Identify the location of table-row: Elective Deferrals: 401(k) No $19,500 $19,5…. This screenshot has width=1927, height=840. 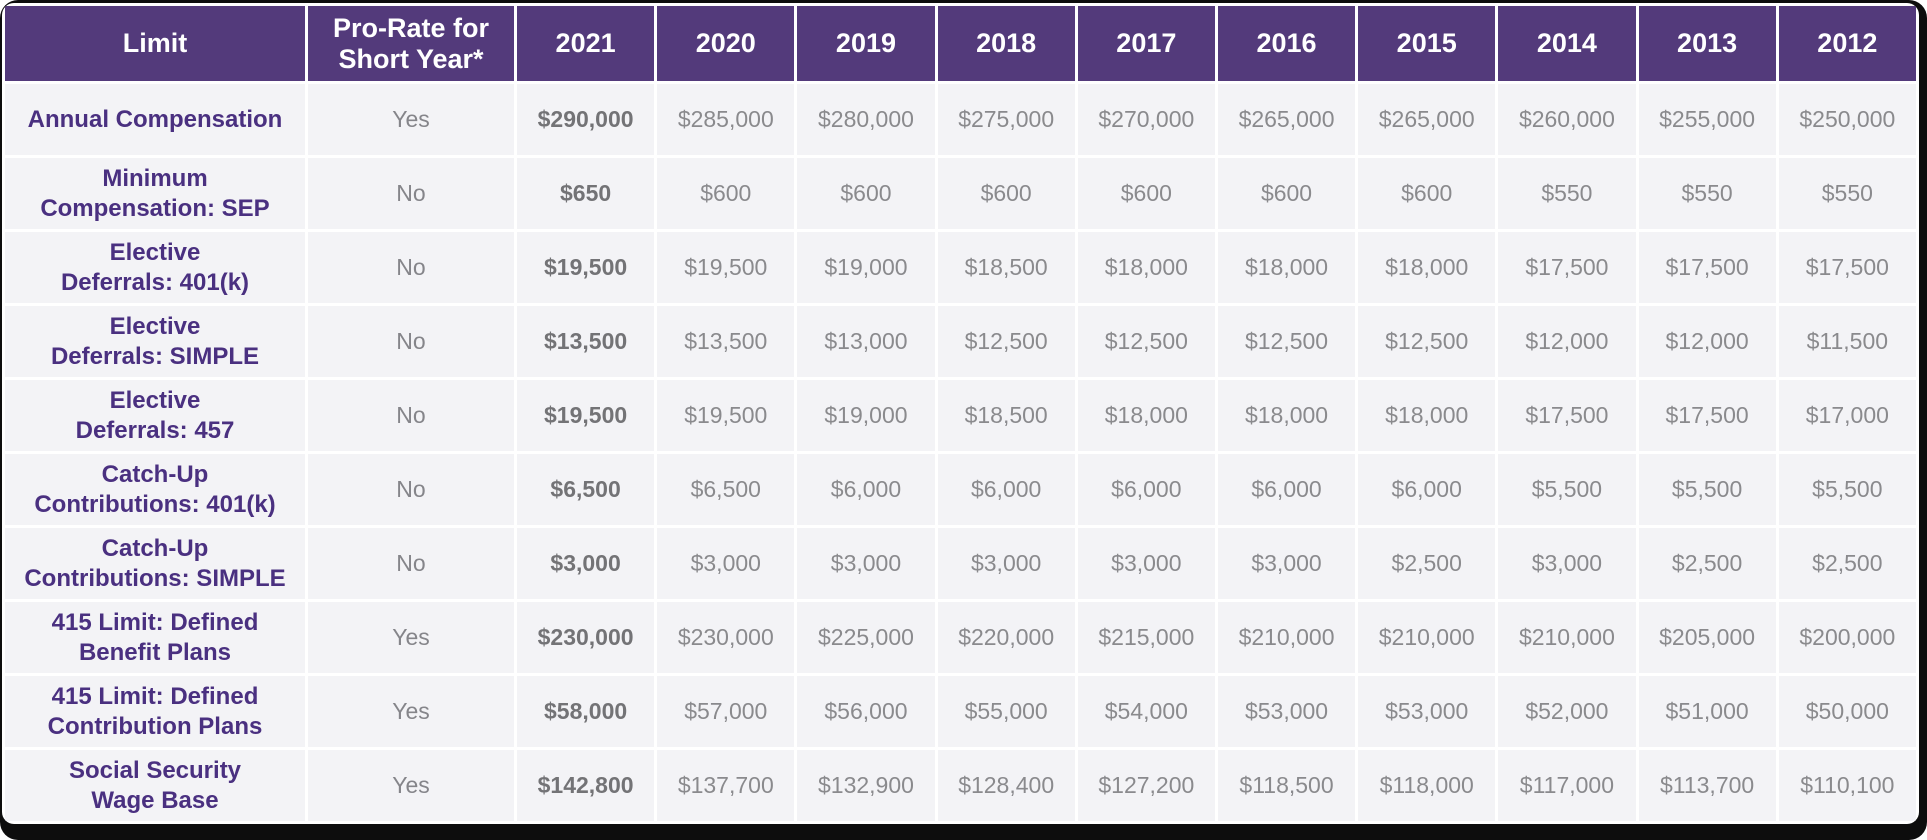
(960, 267).